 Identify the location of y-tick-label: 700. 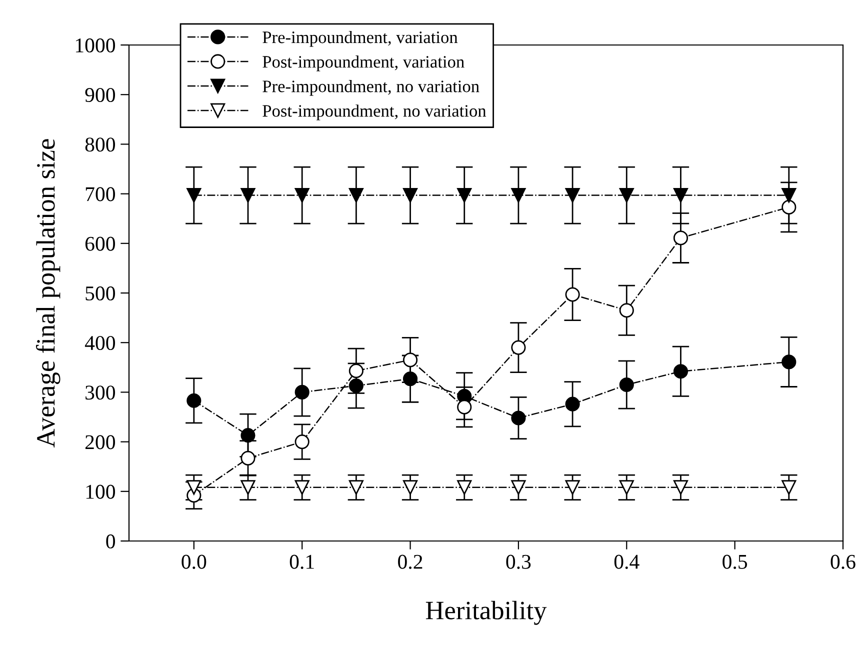
(101, 194).